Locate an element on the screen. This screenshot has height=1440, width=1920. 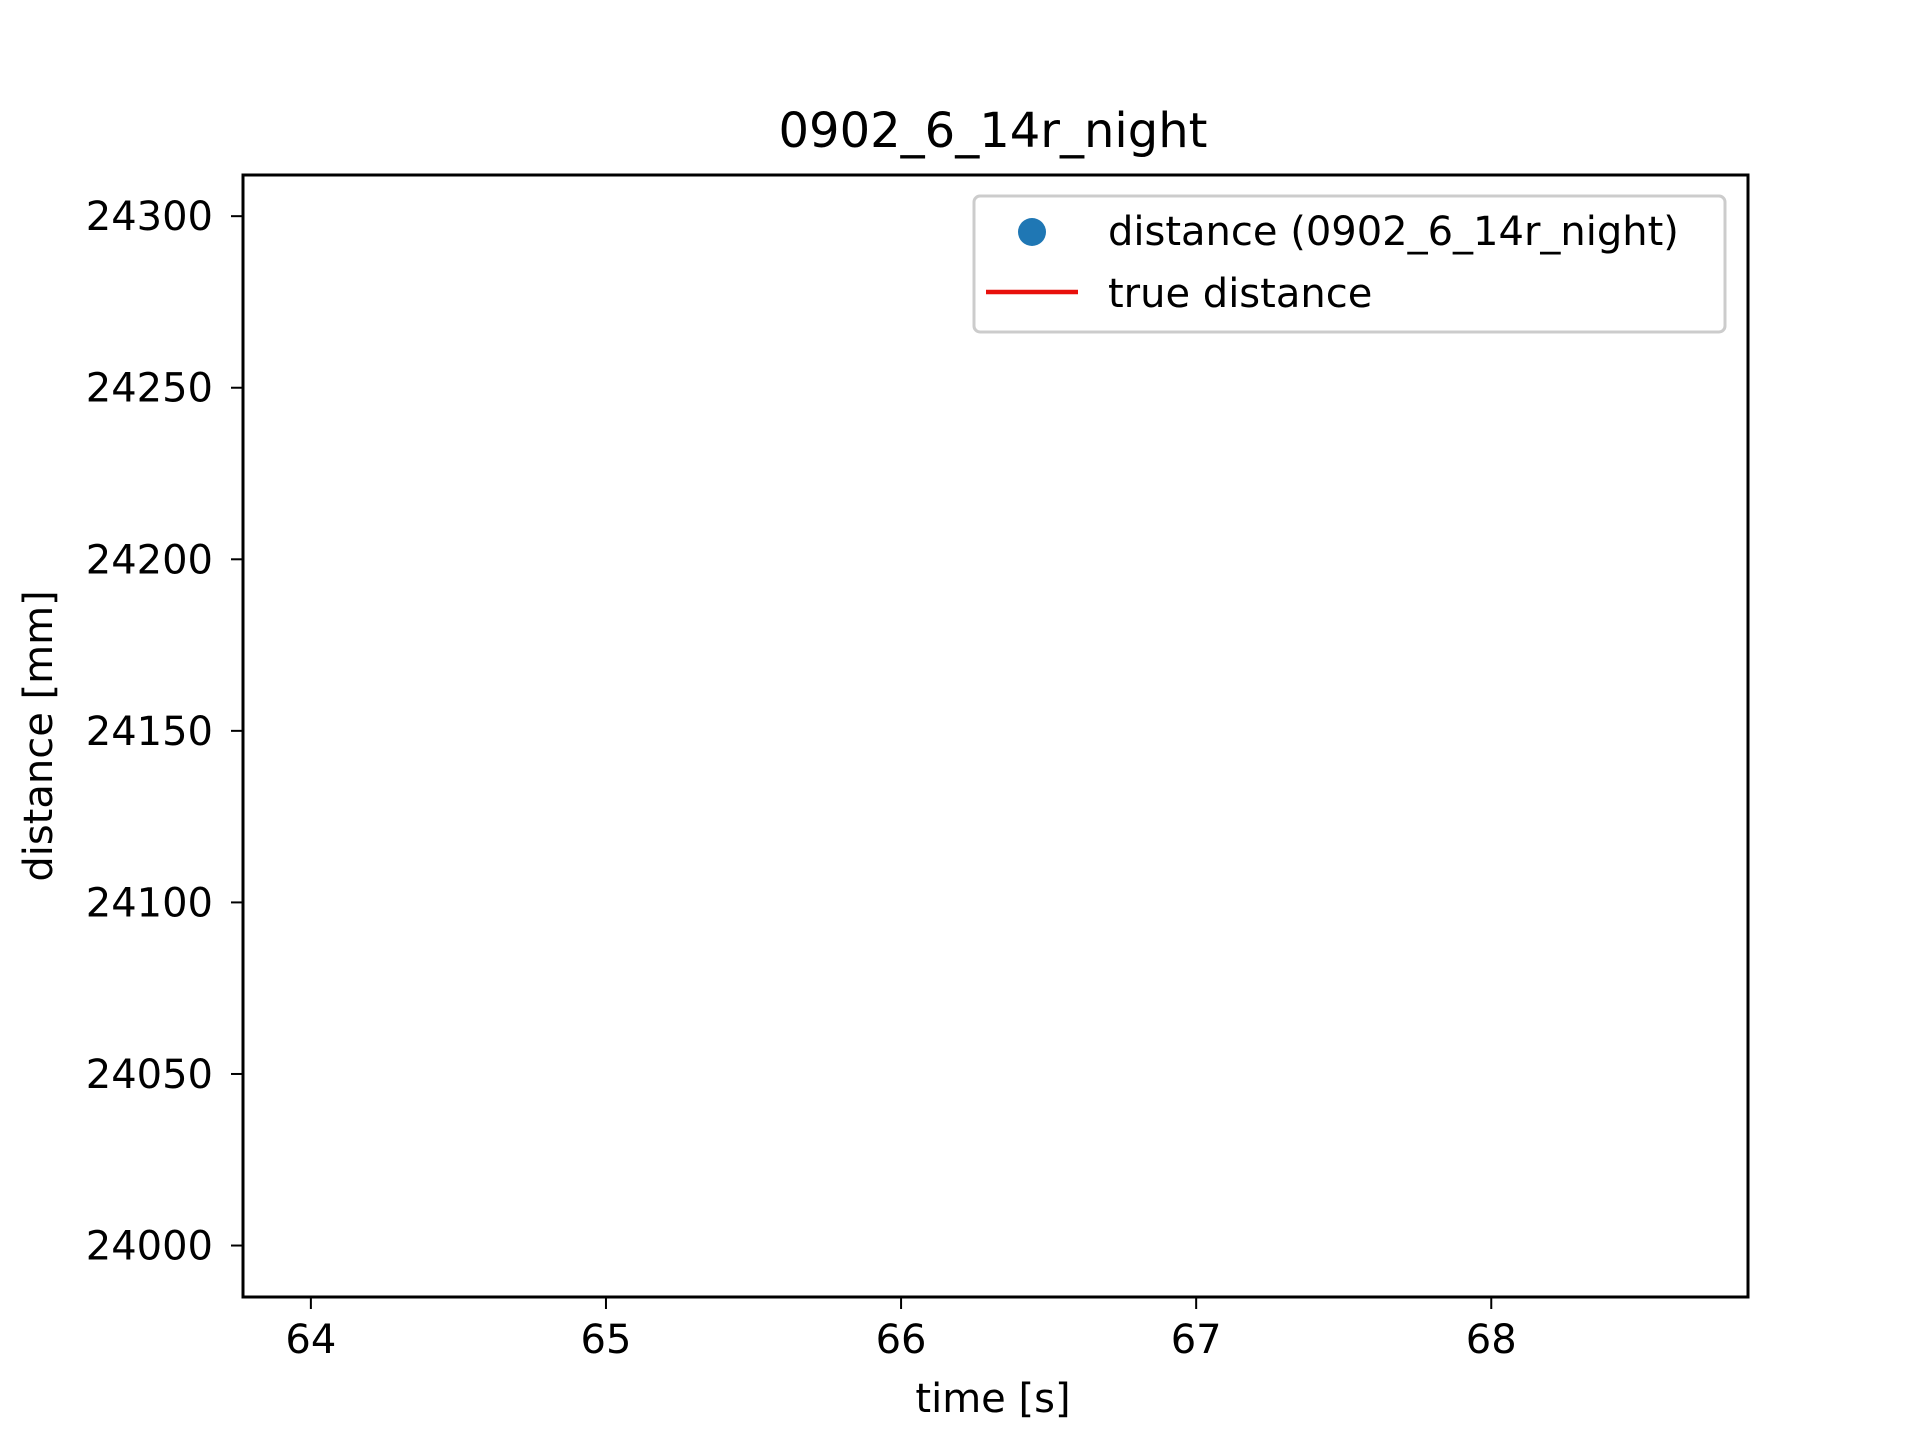
y-tick-label: 24050 is located at coordinates (149, 1075).